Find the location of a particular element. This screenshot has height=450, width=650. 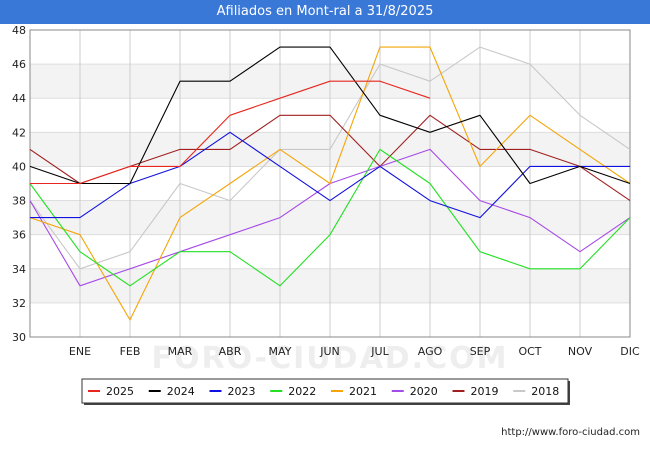

x-tick-label: SEP is located at coordinates (480, 351).